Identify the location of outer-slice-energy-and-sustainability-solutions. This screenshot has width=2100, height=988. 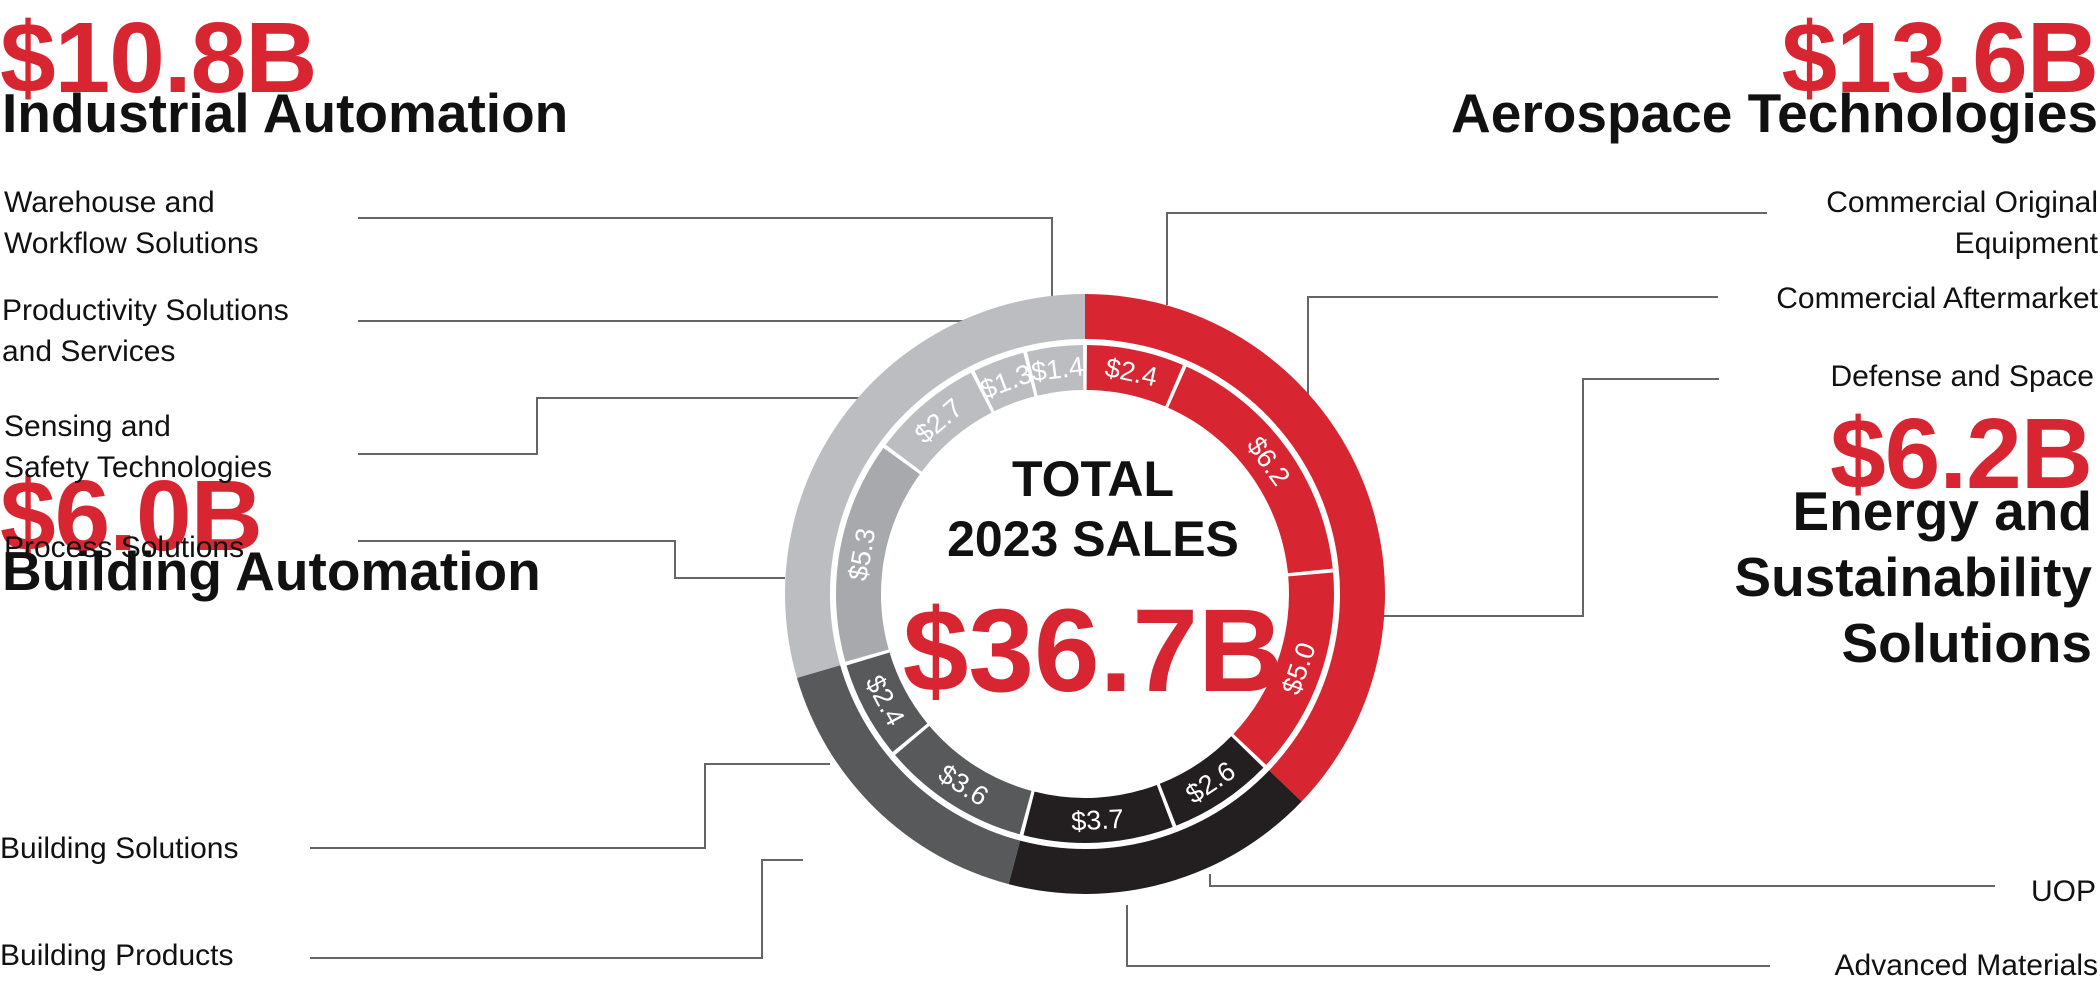
(1155, 832).